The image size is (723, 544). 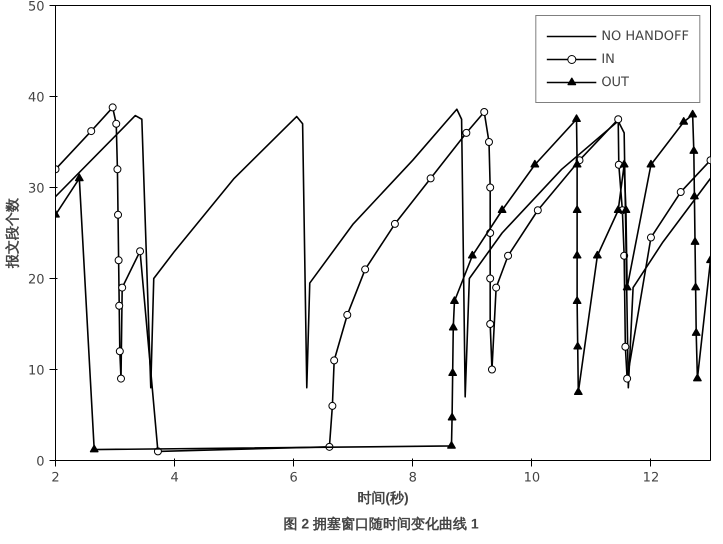 What do you see at coordinates (645, 36) in the screenshot?
I see `legend-label: NO HANDOFF` at bounding box center [645, 36].